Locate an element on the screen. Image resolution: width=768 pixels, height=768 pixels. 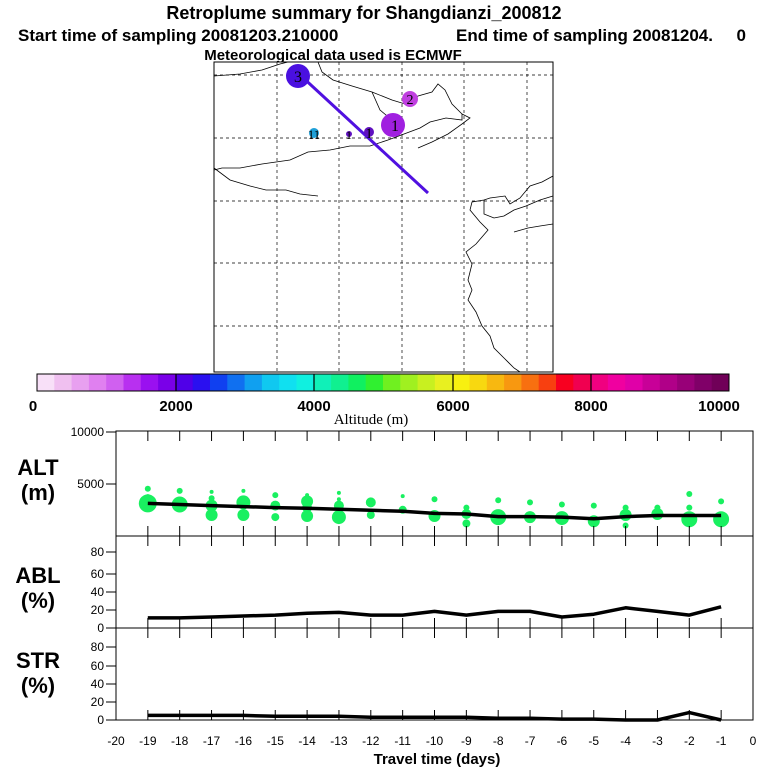
colorbar-tick-label: 8000 is located at coordinates (590, 406).